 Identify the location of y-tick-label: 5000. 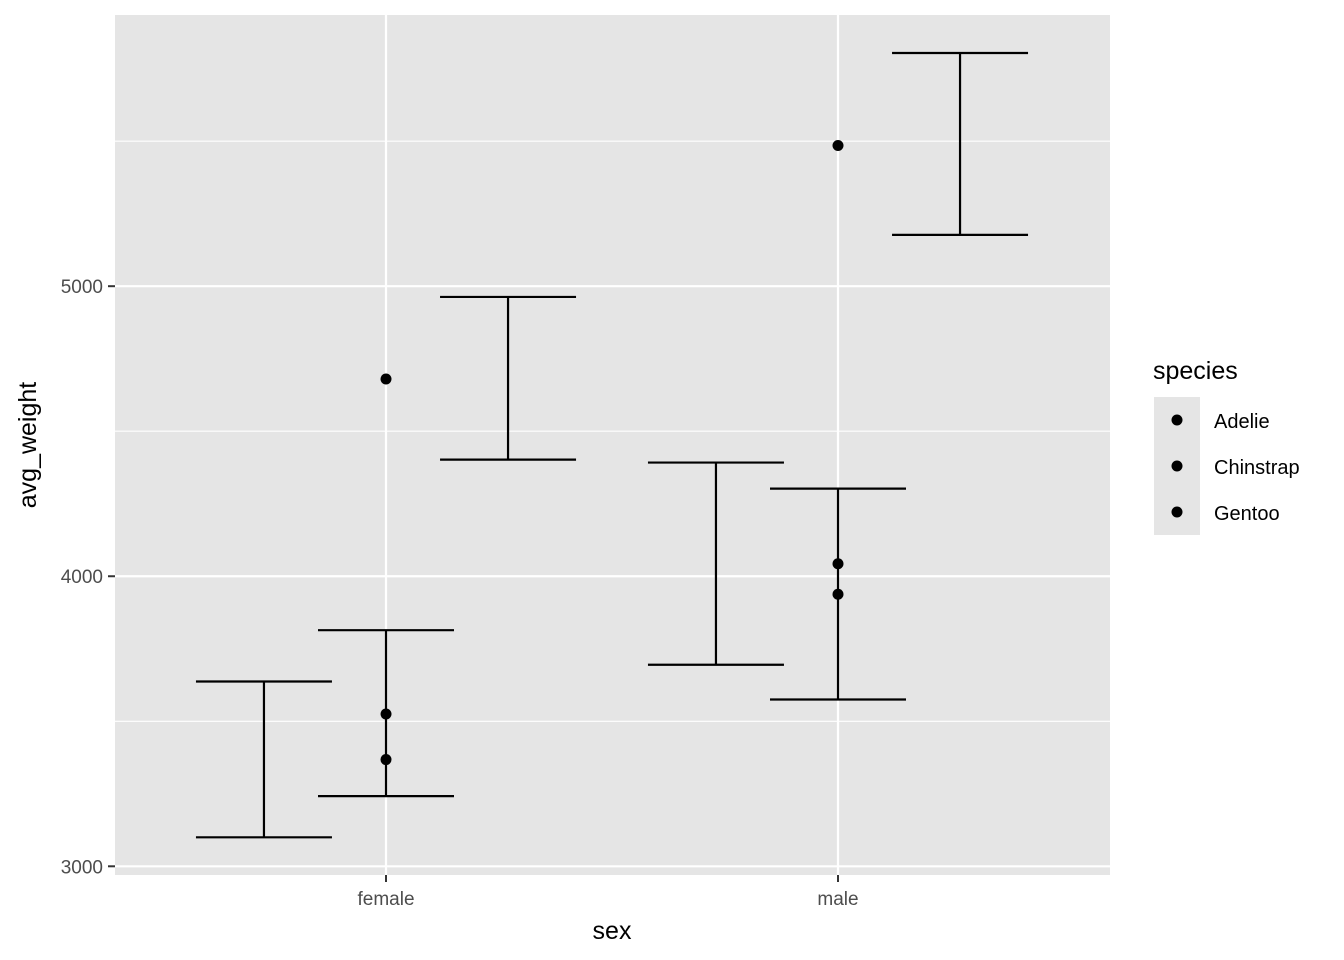
(82, 287).